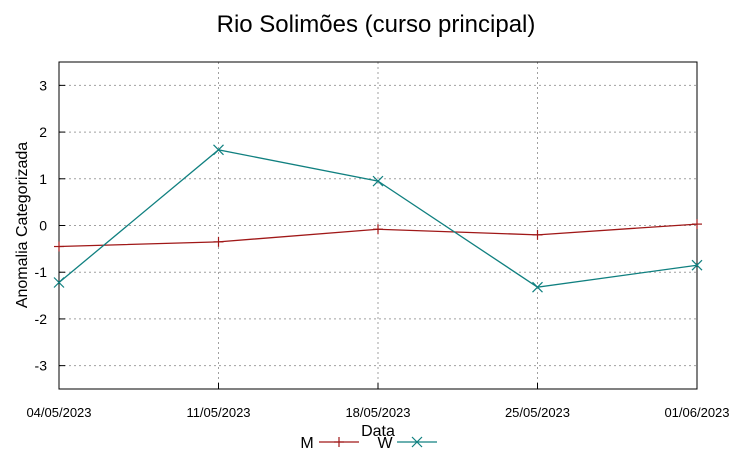  What do you see at coordinates (537, 412) in the screenshot?
I see `x-tick-label: 25/05/2023` at bounding box center [537, 412].